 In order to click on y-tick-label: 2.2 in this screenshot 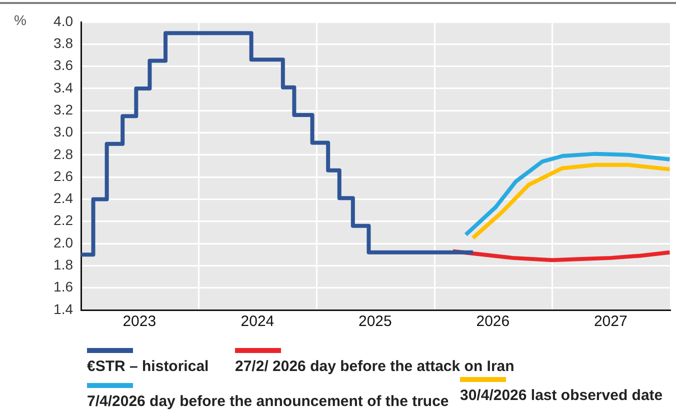, I will do `click(64, 220)`.